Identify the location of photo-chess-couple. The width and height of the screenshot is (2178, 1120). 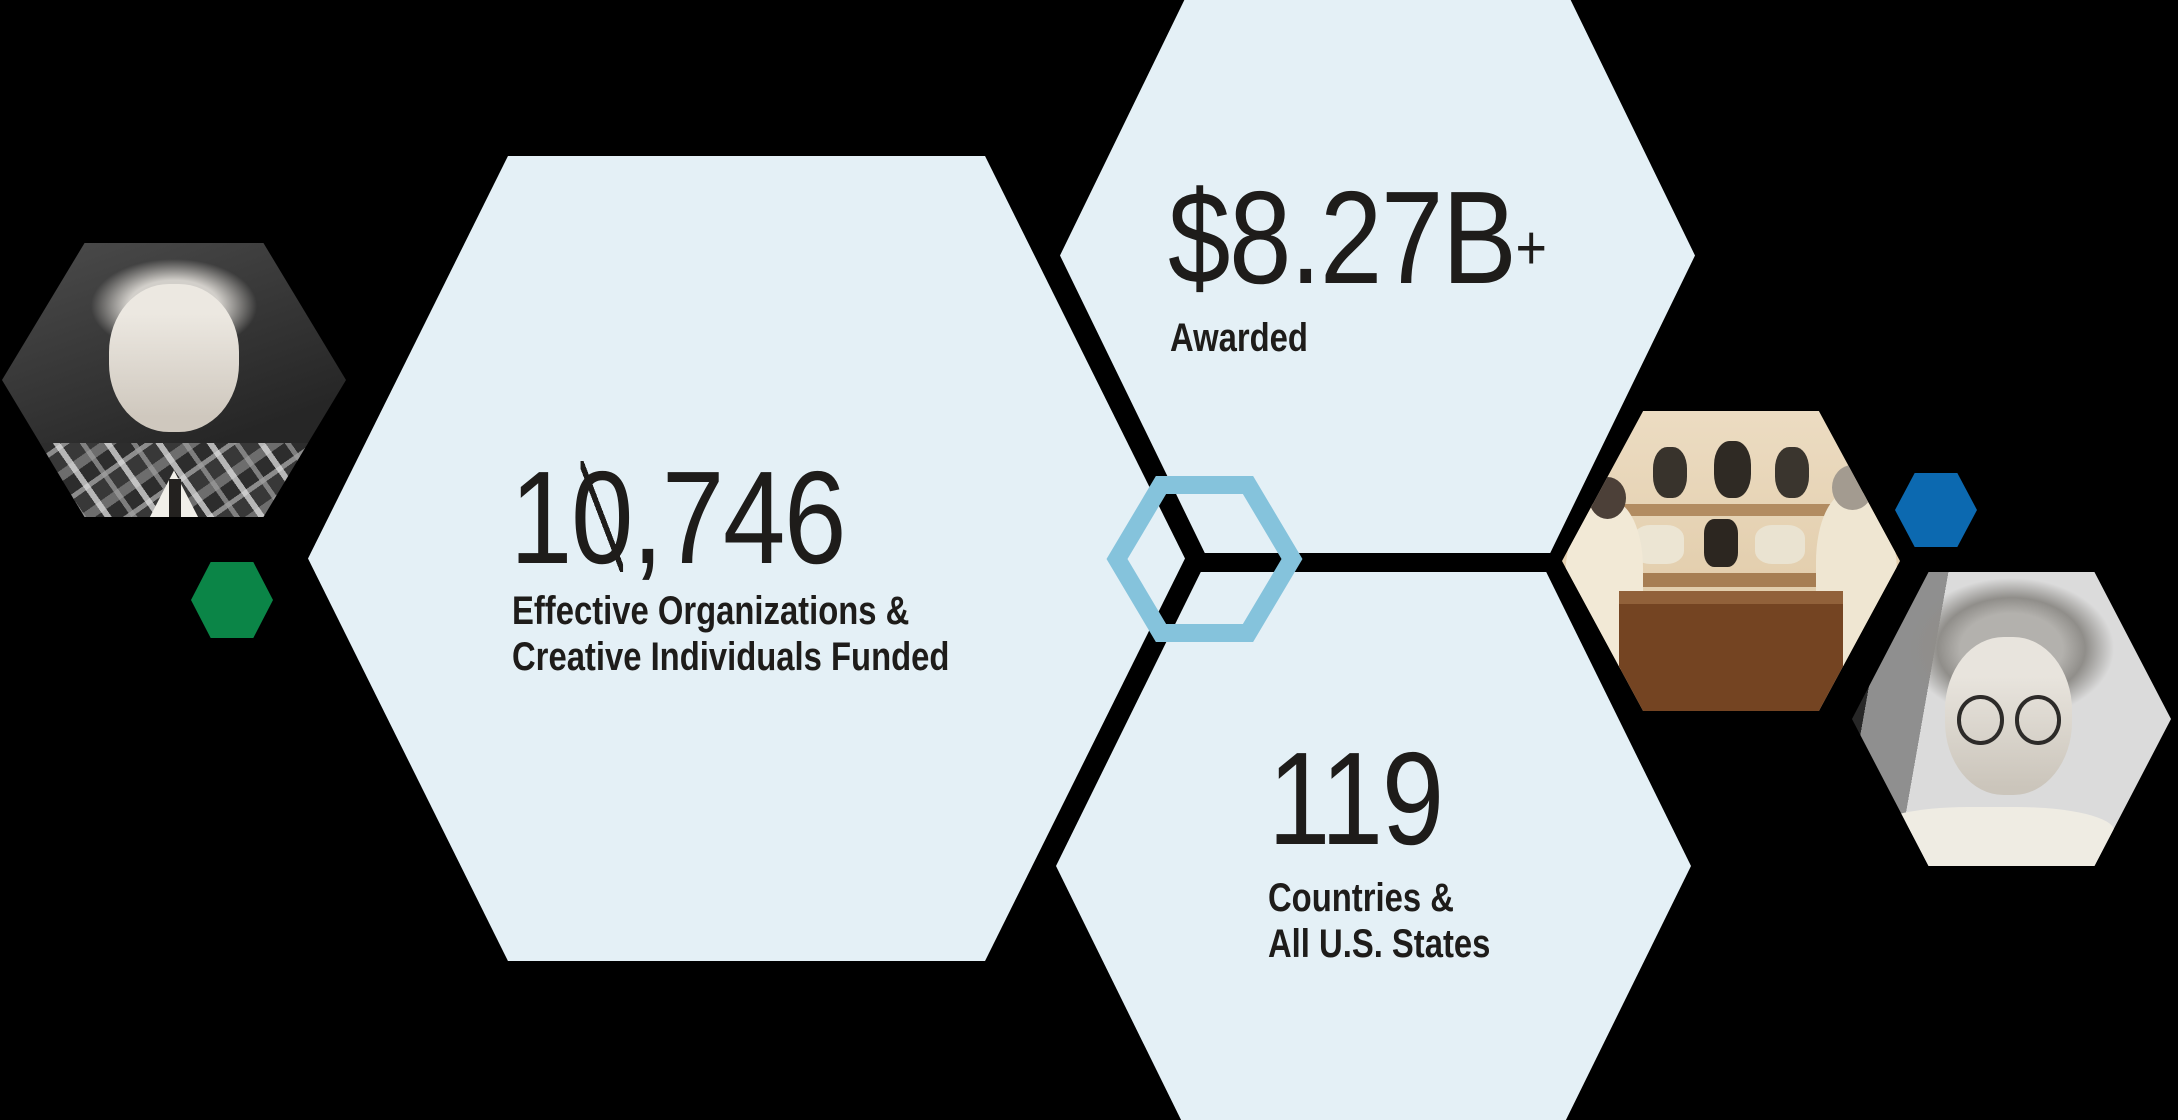
(1731, 561).